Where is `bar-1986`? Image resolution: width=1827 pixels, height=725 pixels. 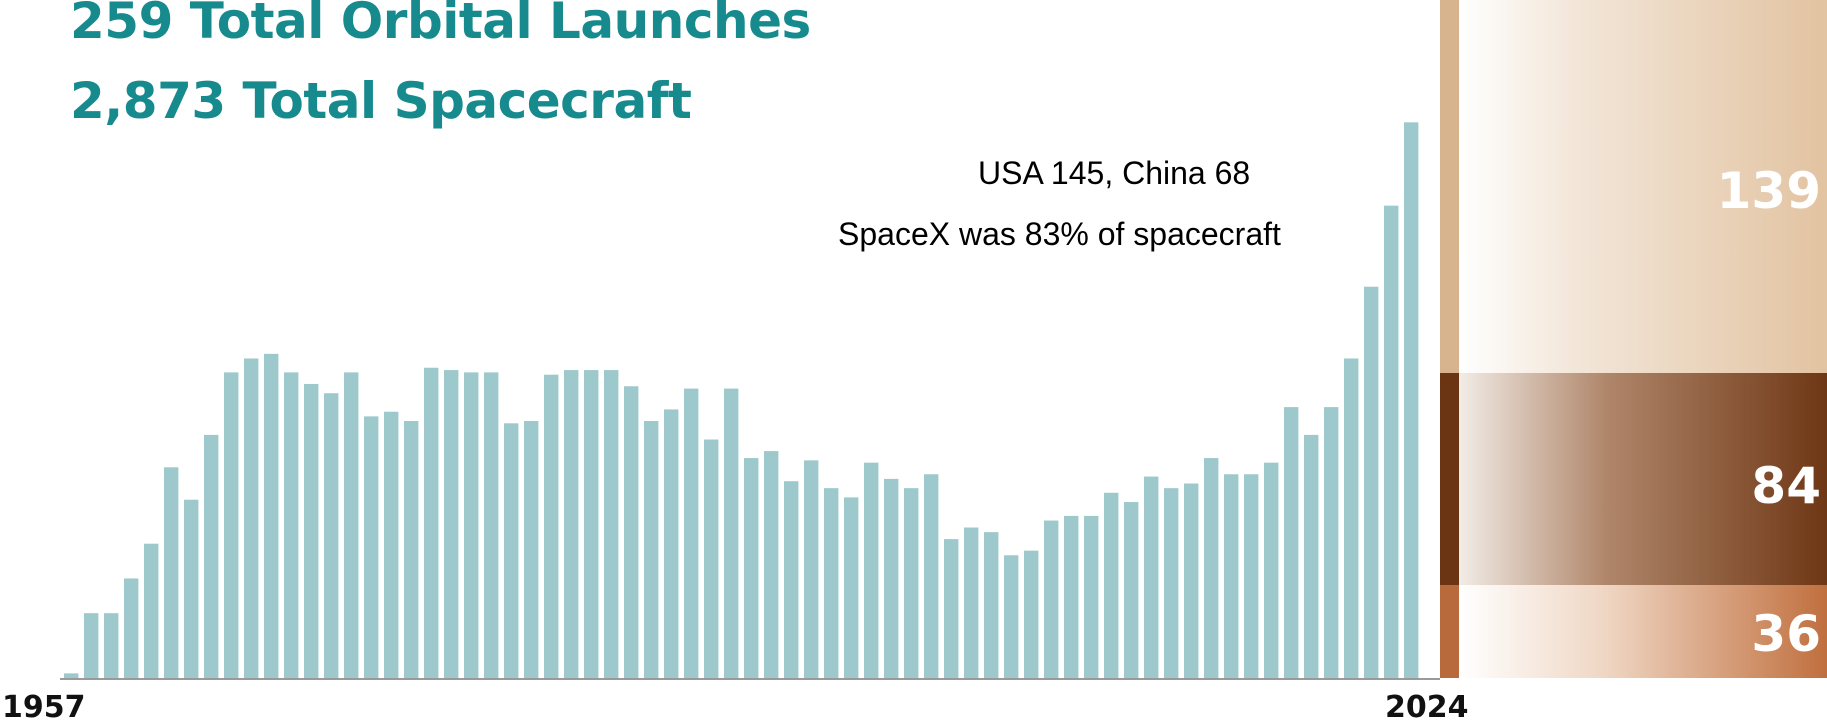
bar-1986 is located at coordinates (651, 549).